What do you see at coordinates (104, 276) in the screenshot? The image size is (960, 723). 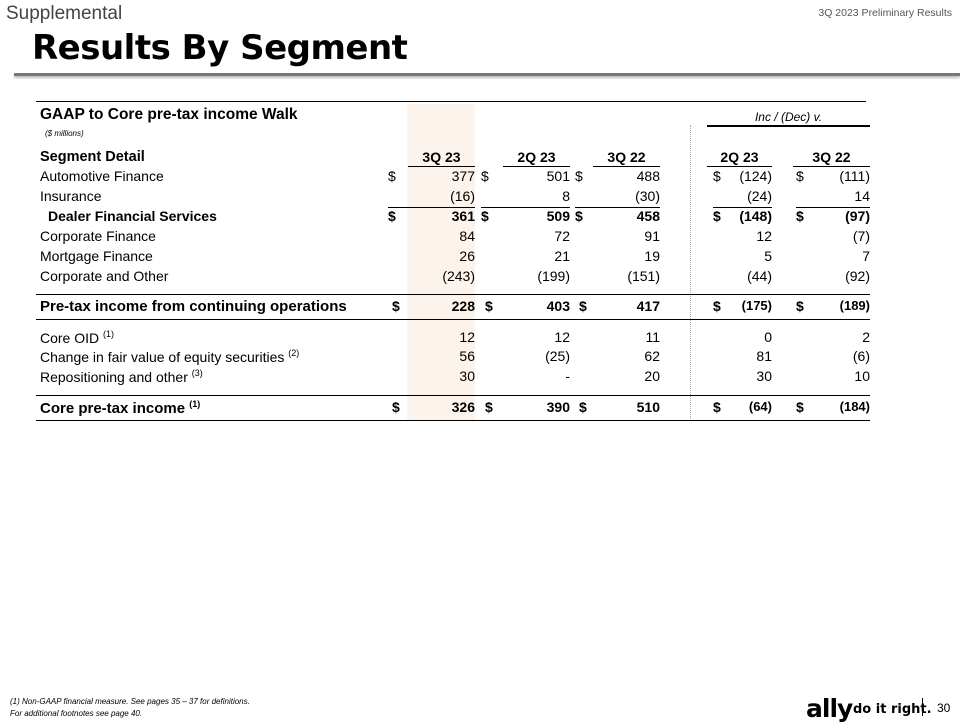 I see `row-label: Corporate and Other` at bounding box center [104, 276].